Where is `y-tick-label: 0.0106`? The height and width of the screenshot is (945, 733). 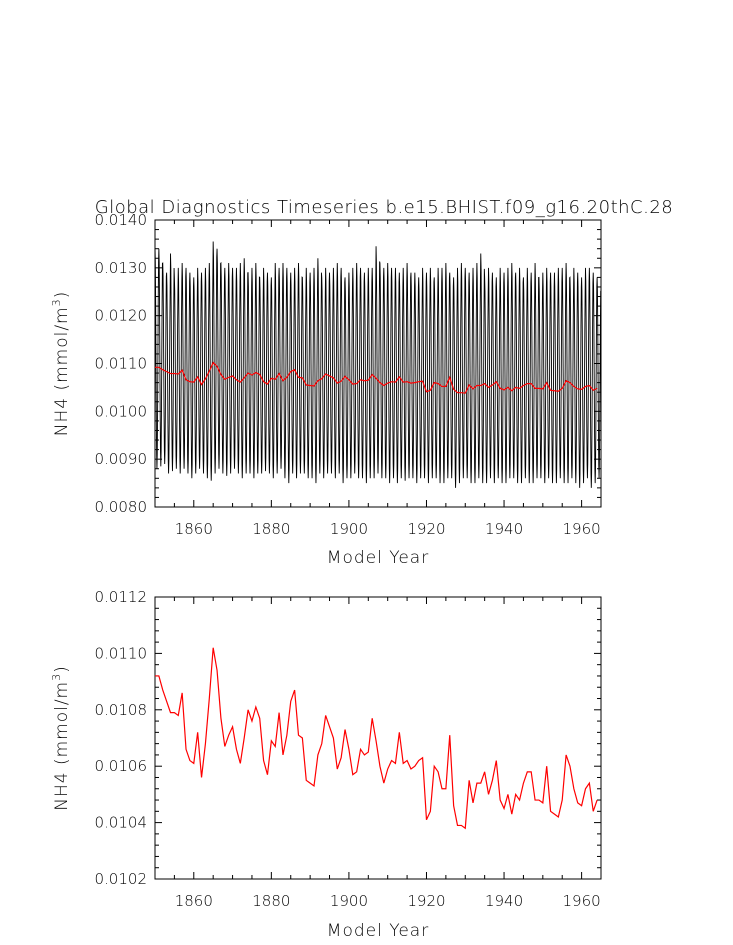
y-tick-label: 0.0106 is located at coordinates (121, 766).